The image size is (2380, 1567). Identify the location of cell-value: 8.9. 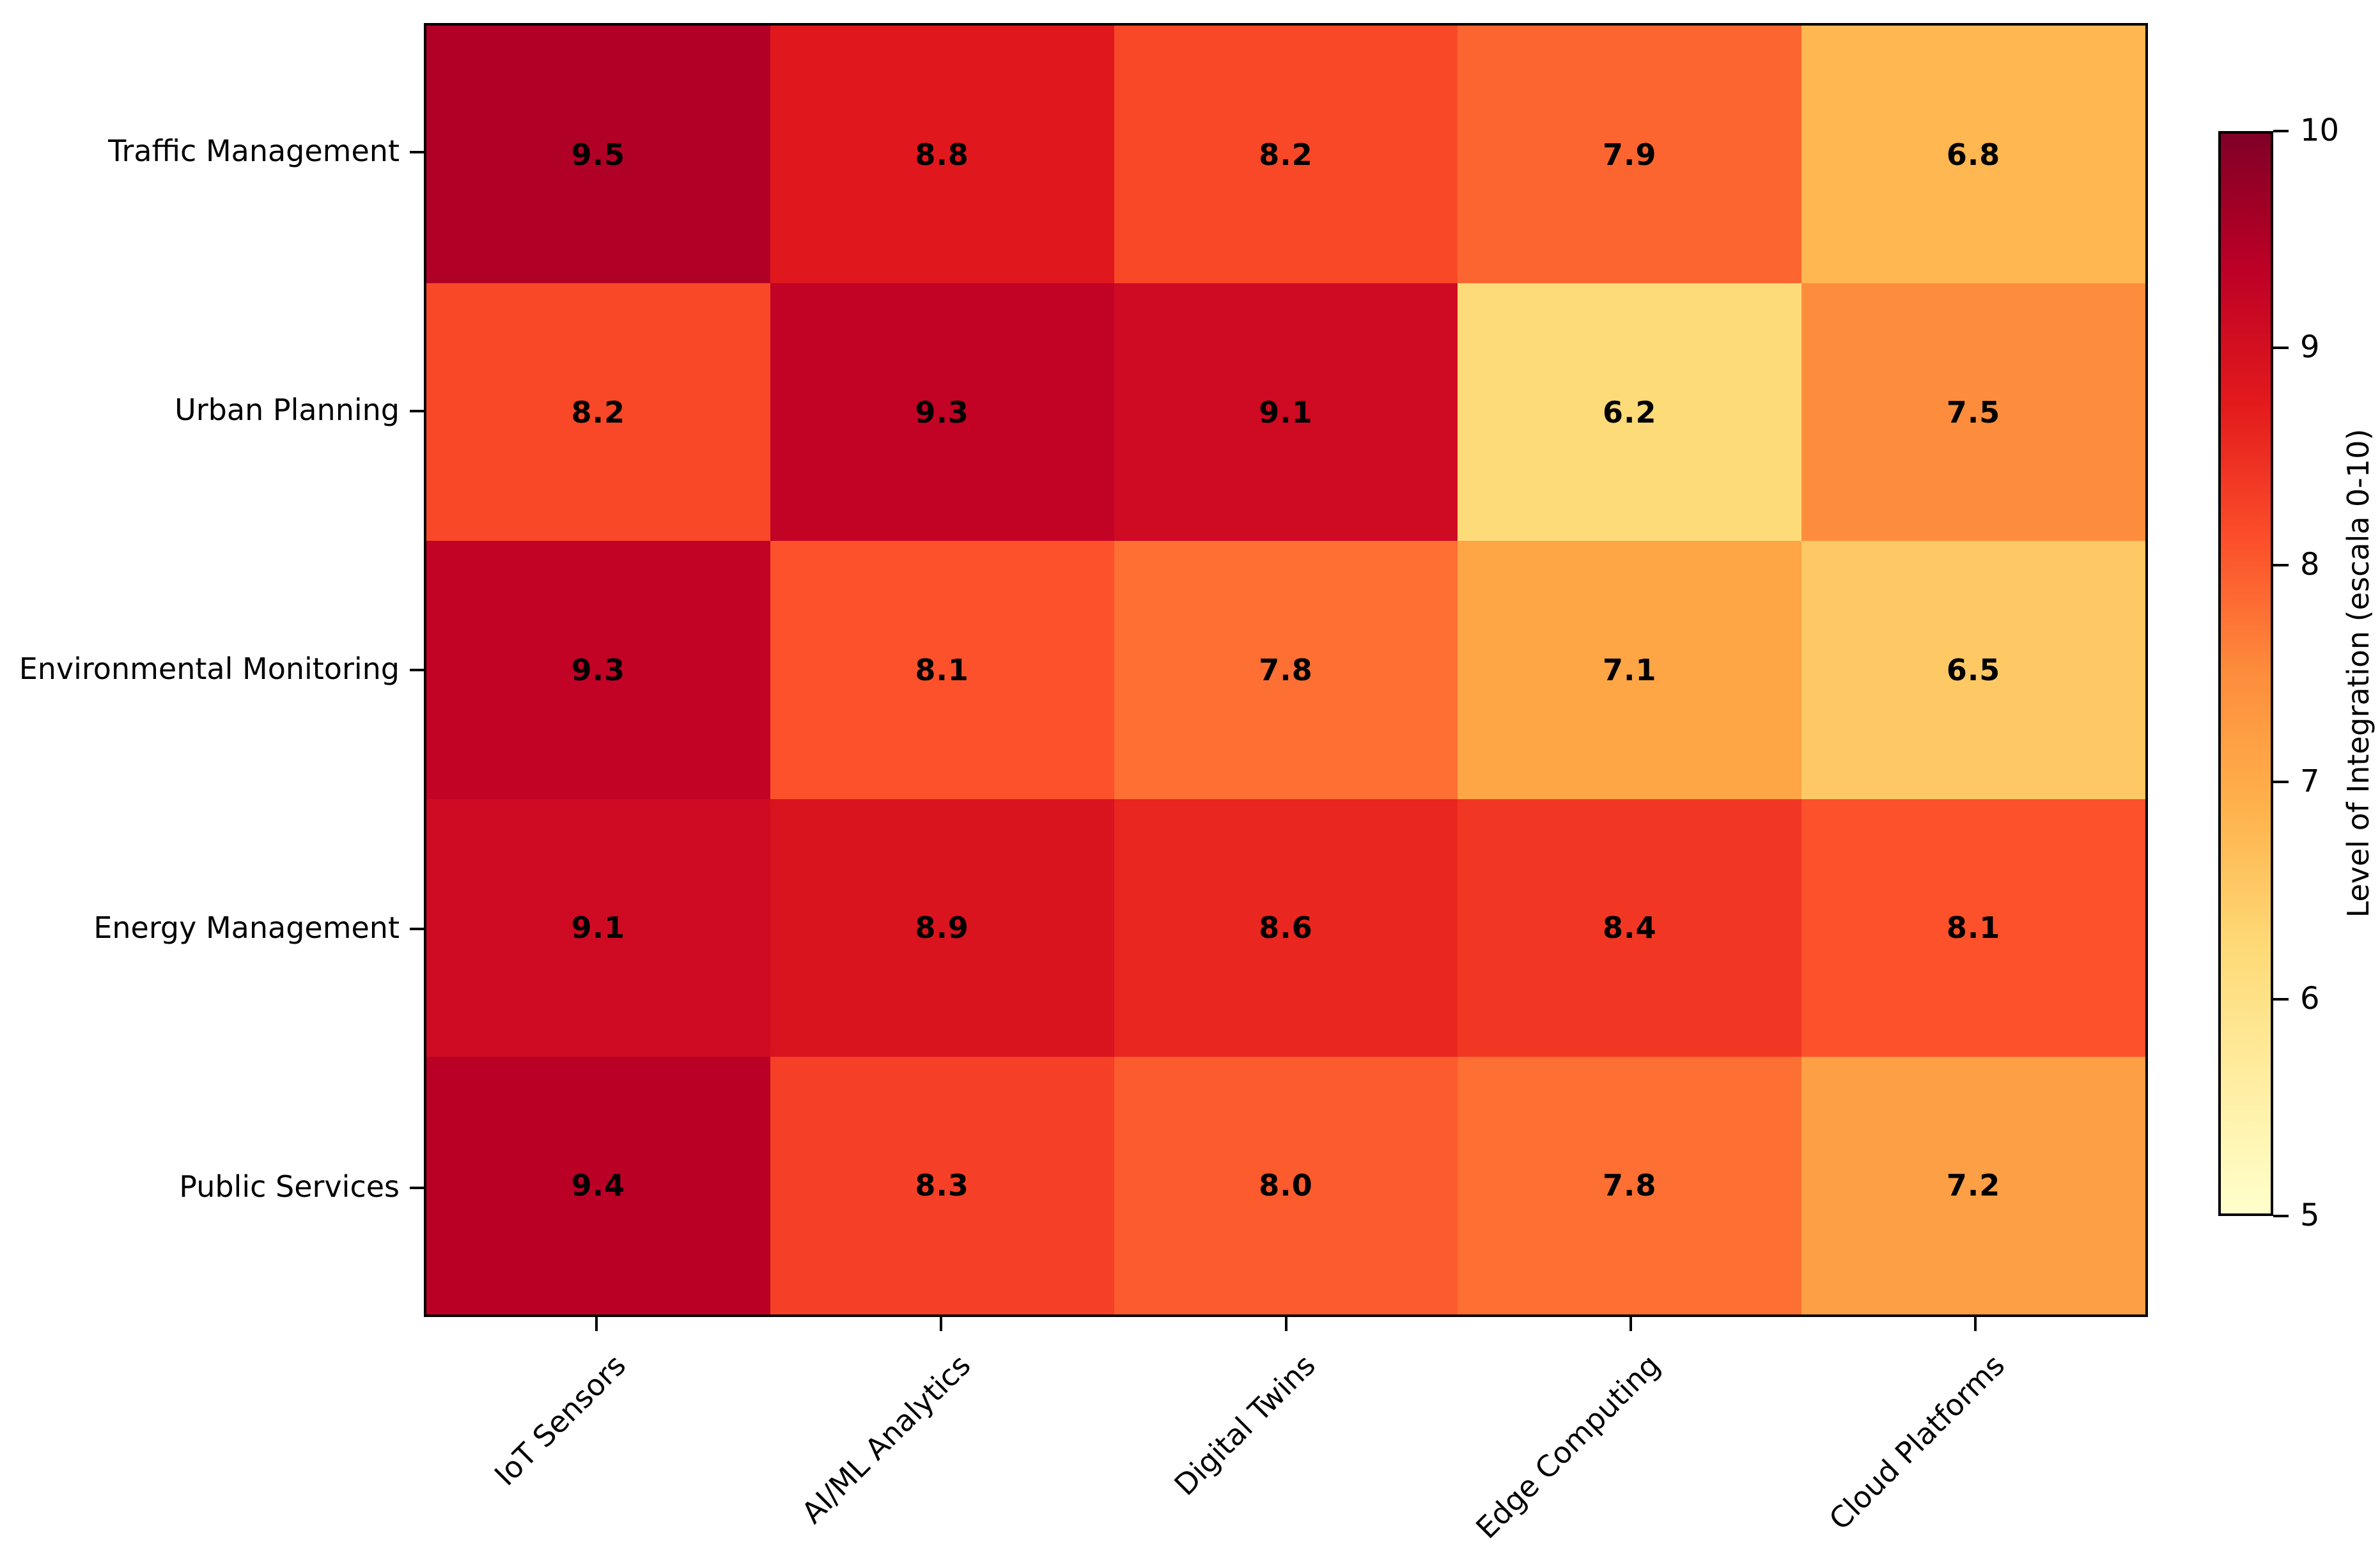
(942, 928).